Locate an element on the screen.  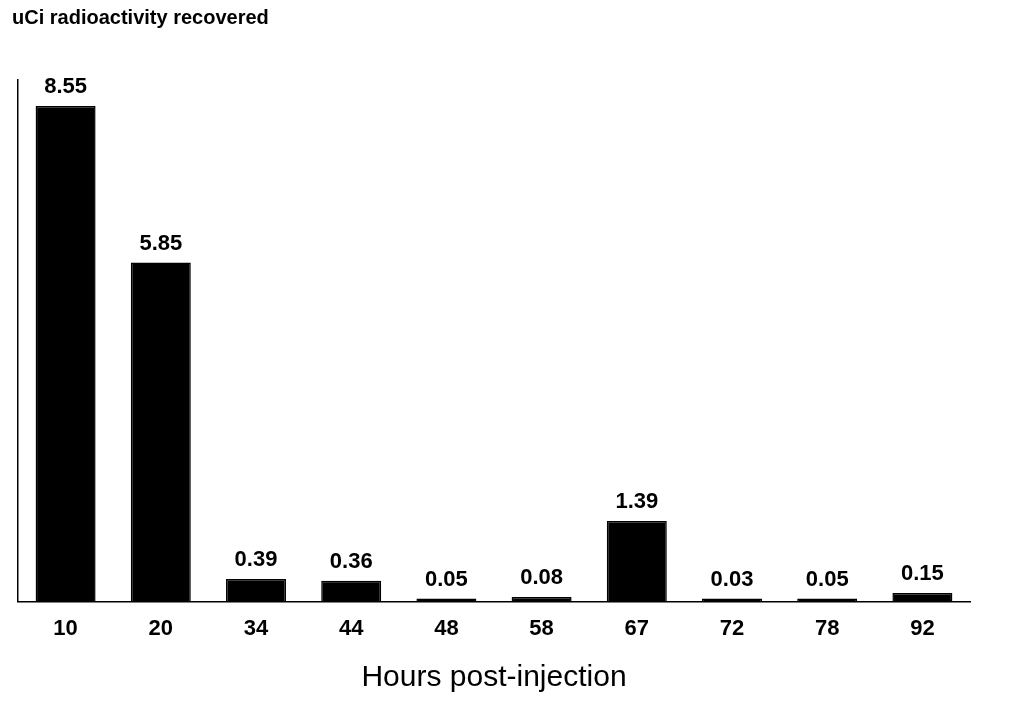
x-tick-label: 34 is located at coordinates (256, 627).